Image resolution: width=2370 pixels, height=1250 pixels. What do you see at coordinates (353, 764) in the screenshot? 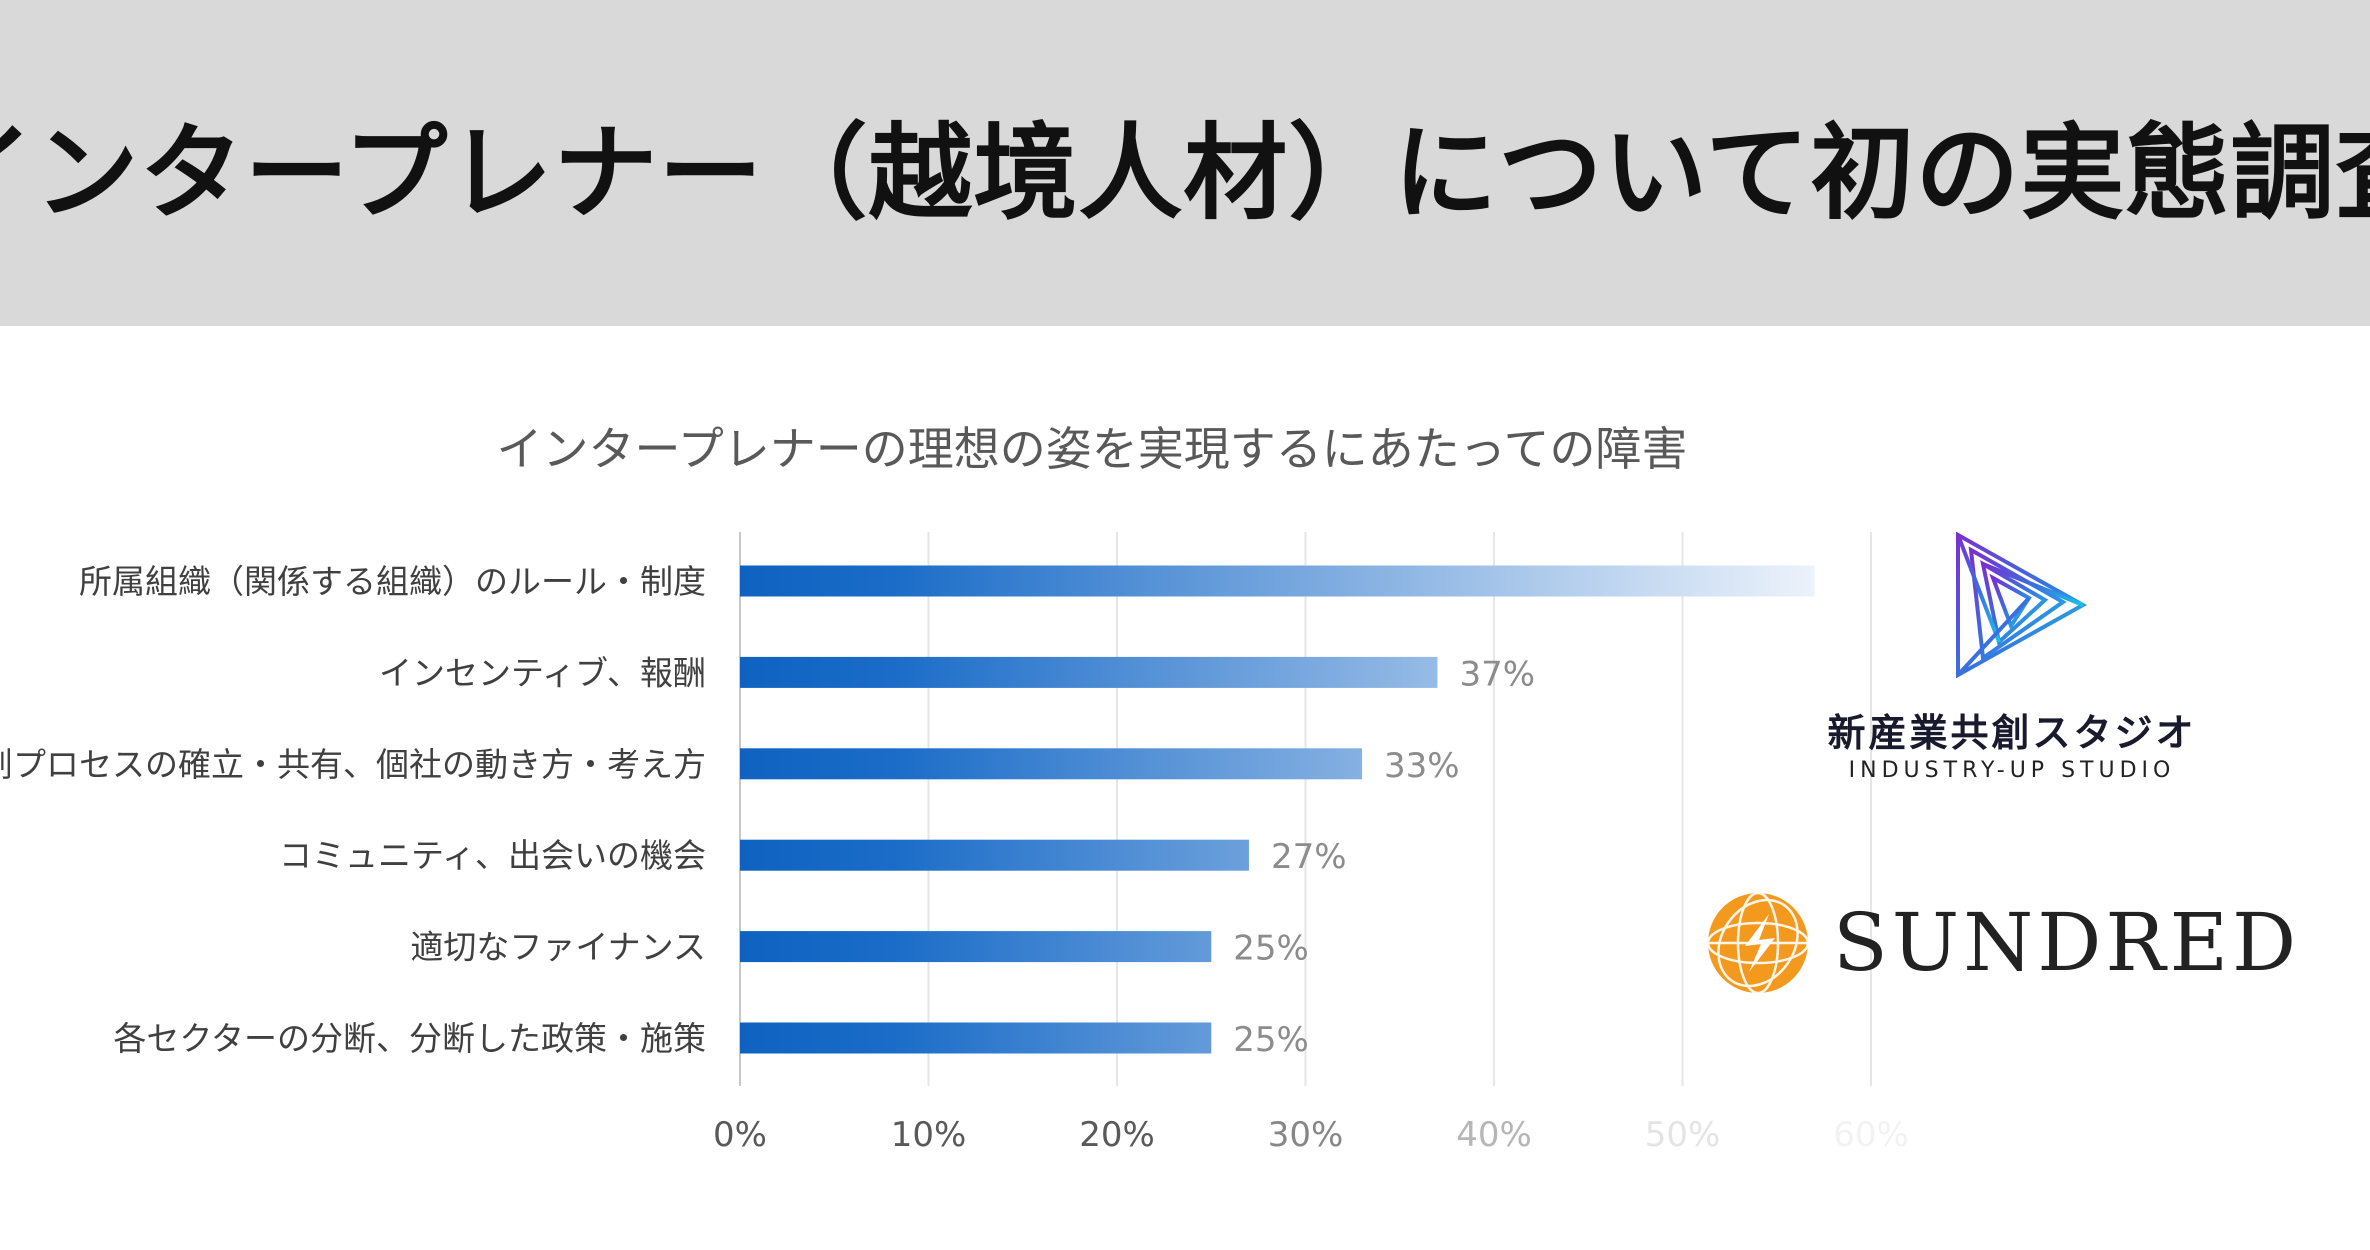
I see `category-label: 共創プロセスの確立・共有、個社の動き方・考え方` at bounding box center [353, 764].